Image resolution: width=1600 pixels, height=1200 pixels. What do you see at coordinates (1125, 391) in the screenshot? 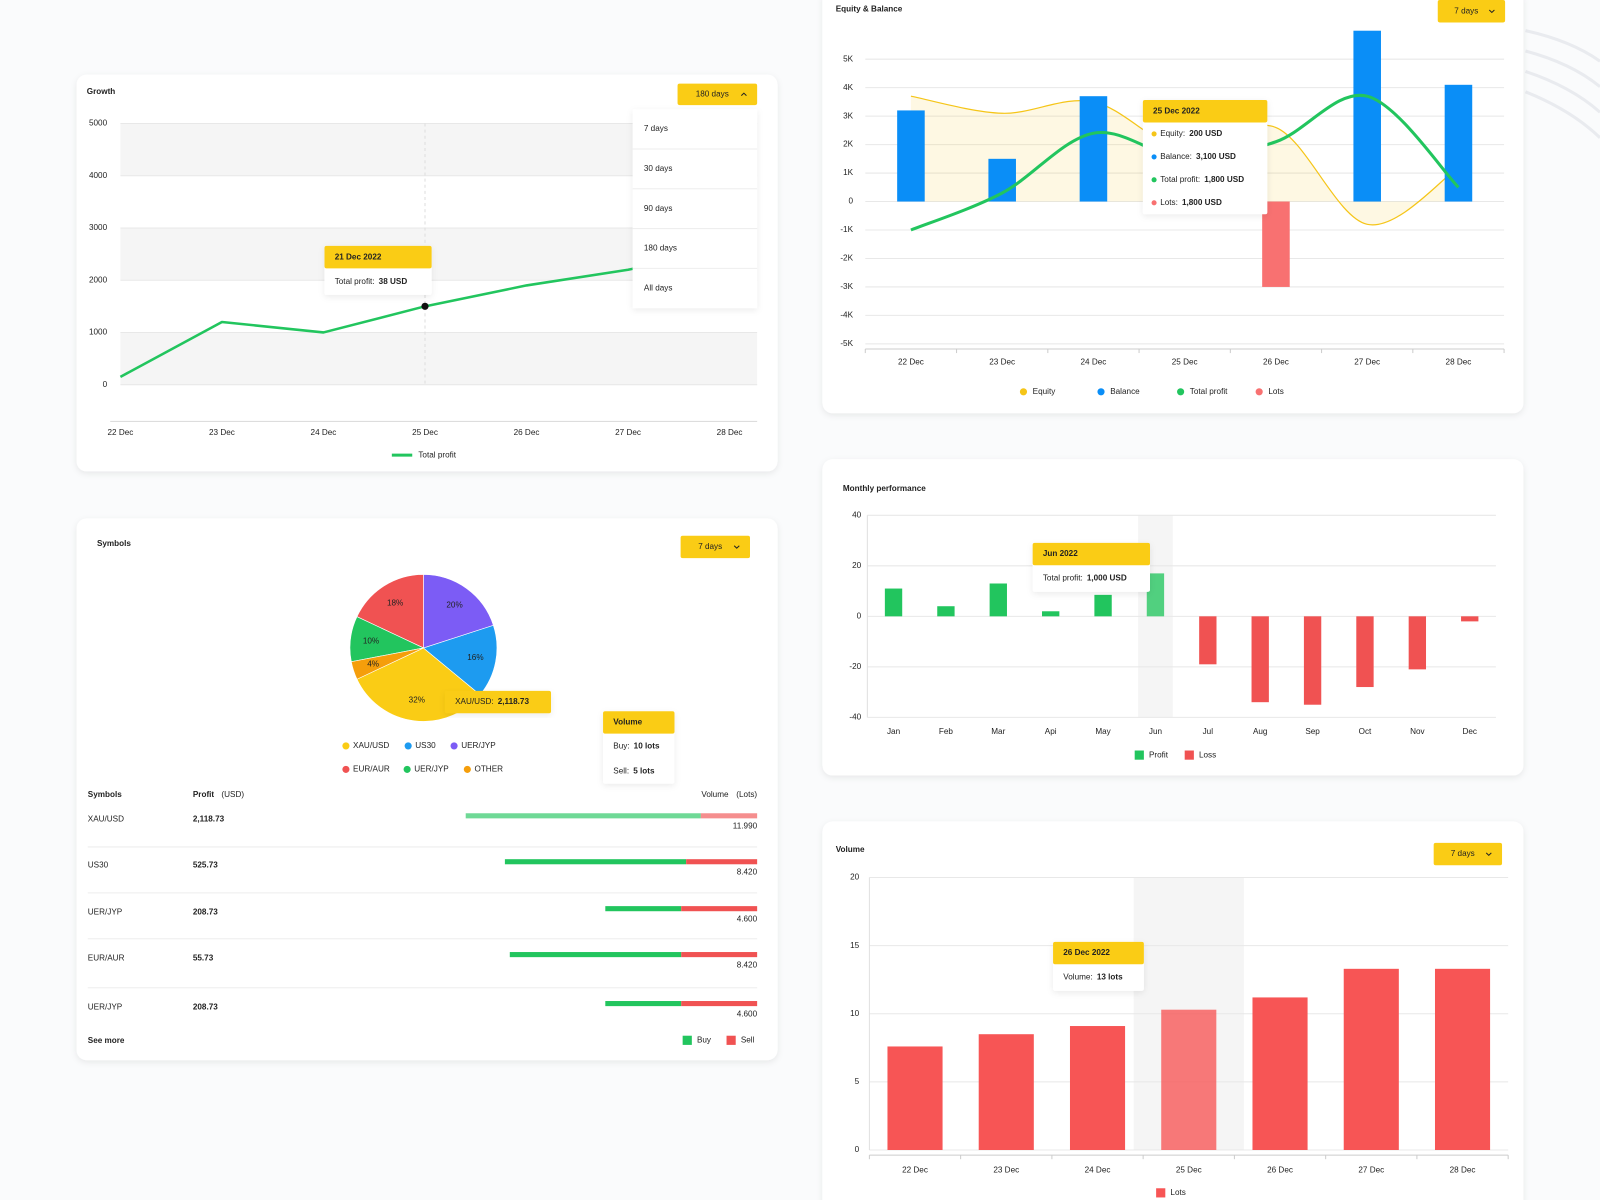
I see `legend-label: Balance` at bounding box center [1125, 391].